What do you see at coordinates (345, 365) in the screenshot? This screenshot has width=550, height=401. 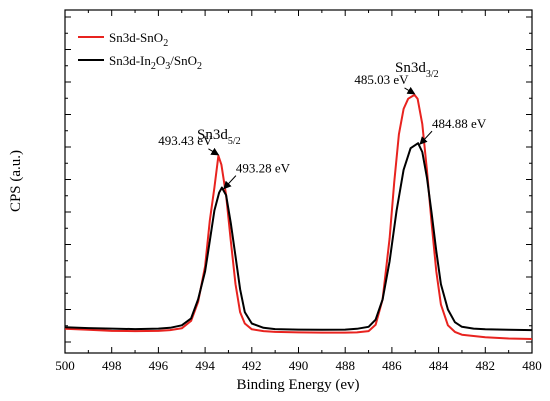 I see `x-tick-label: 488` at bounding box center [345, 365].